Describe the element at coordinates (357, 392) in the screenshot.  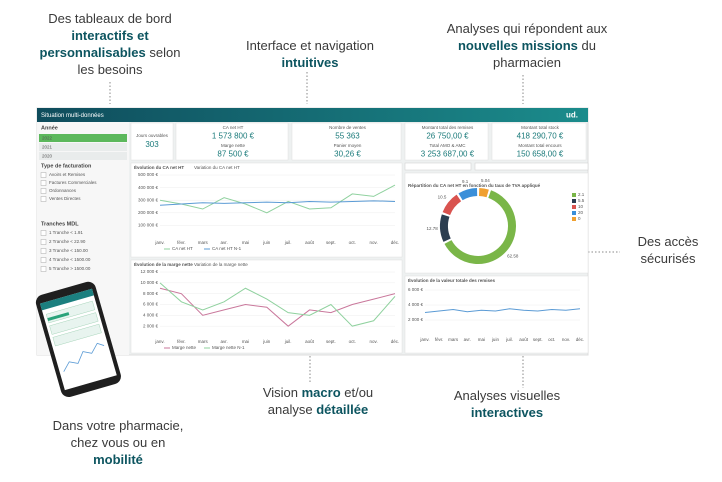
I see `callout-text: et/ou` at that location.